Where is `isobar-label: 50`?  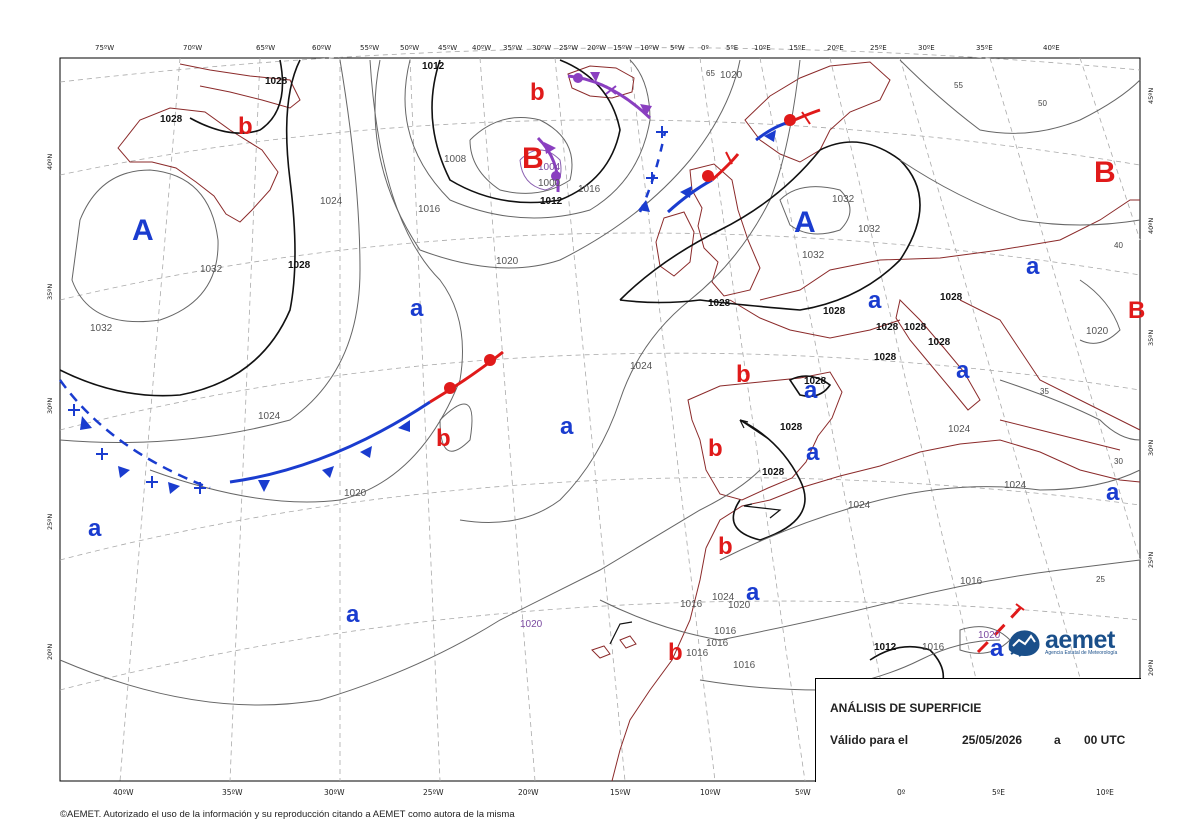
isobar-label: 50 is located at coordinates (1042, 103).